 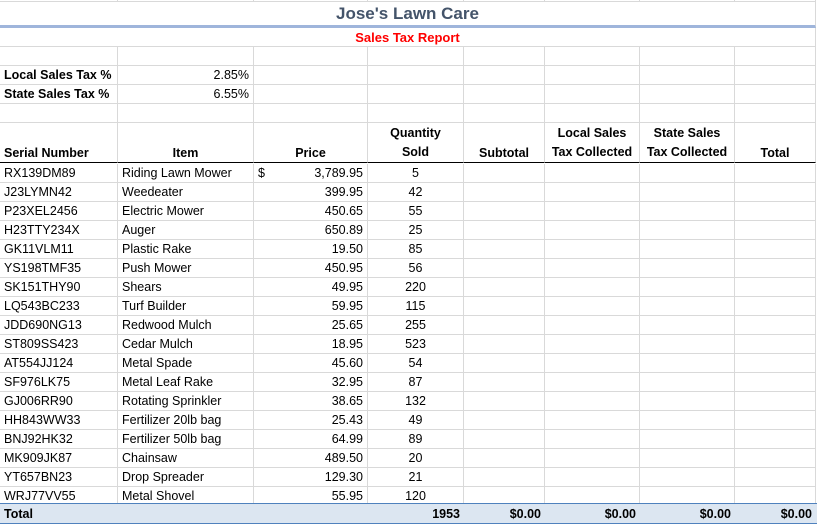 I want to click on report-subtitle: Sales Tax Report, so click(x=408, y=37).